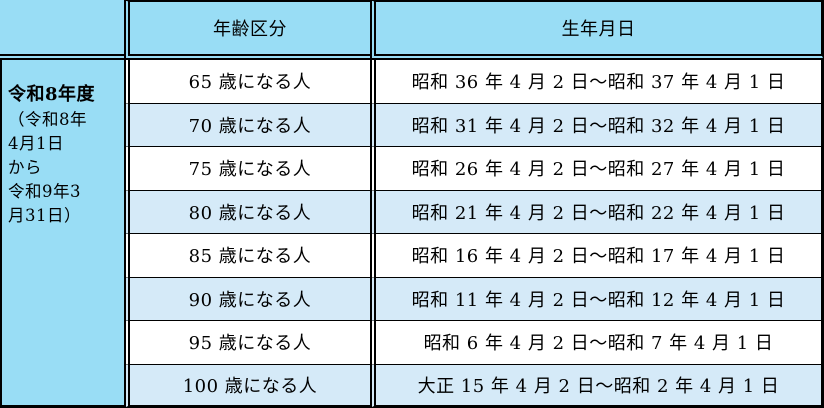 The width and height of the screenshot is (824, 408). I want to click on birthdate-cell: 昭和 36 年 4 月 2 日～昭和 37 年 4 月 1 日, so click(597, 82).